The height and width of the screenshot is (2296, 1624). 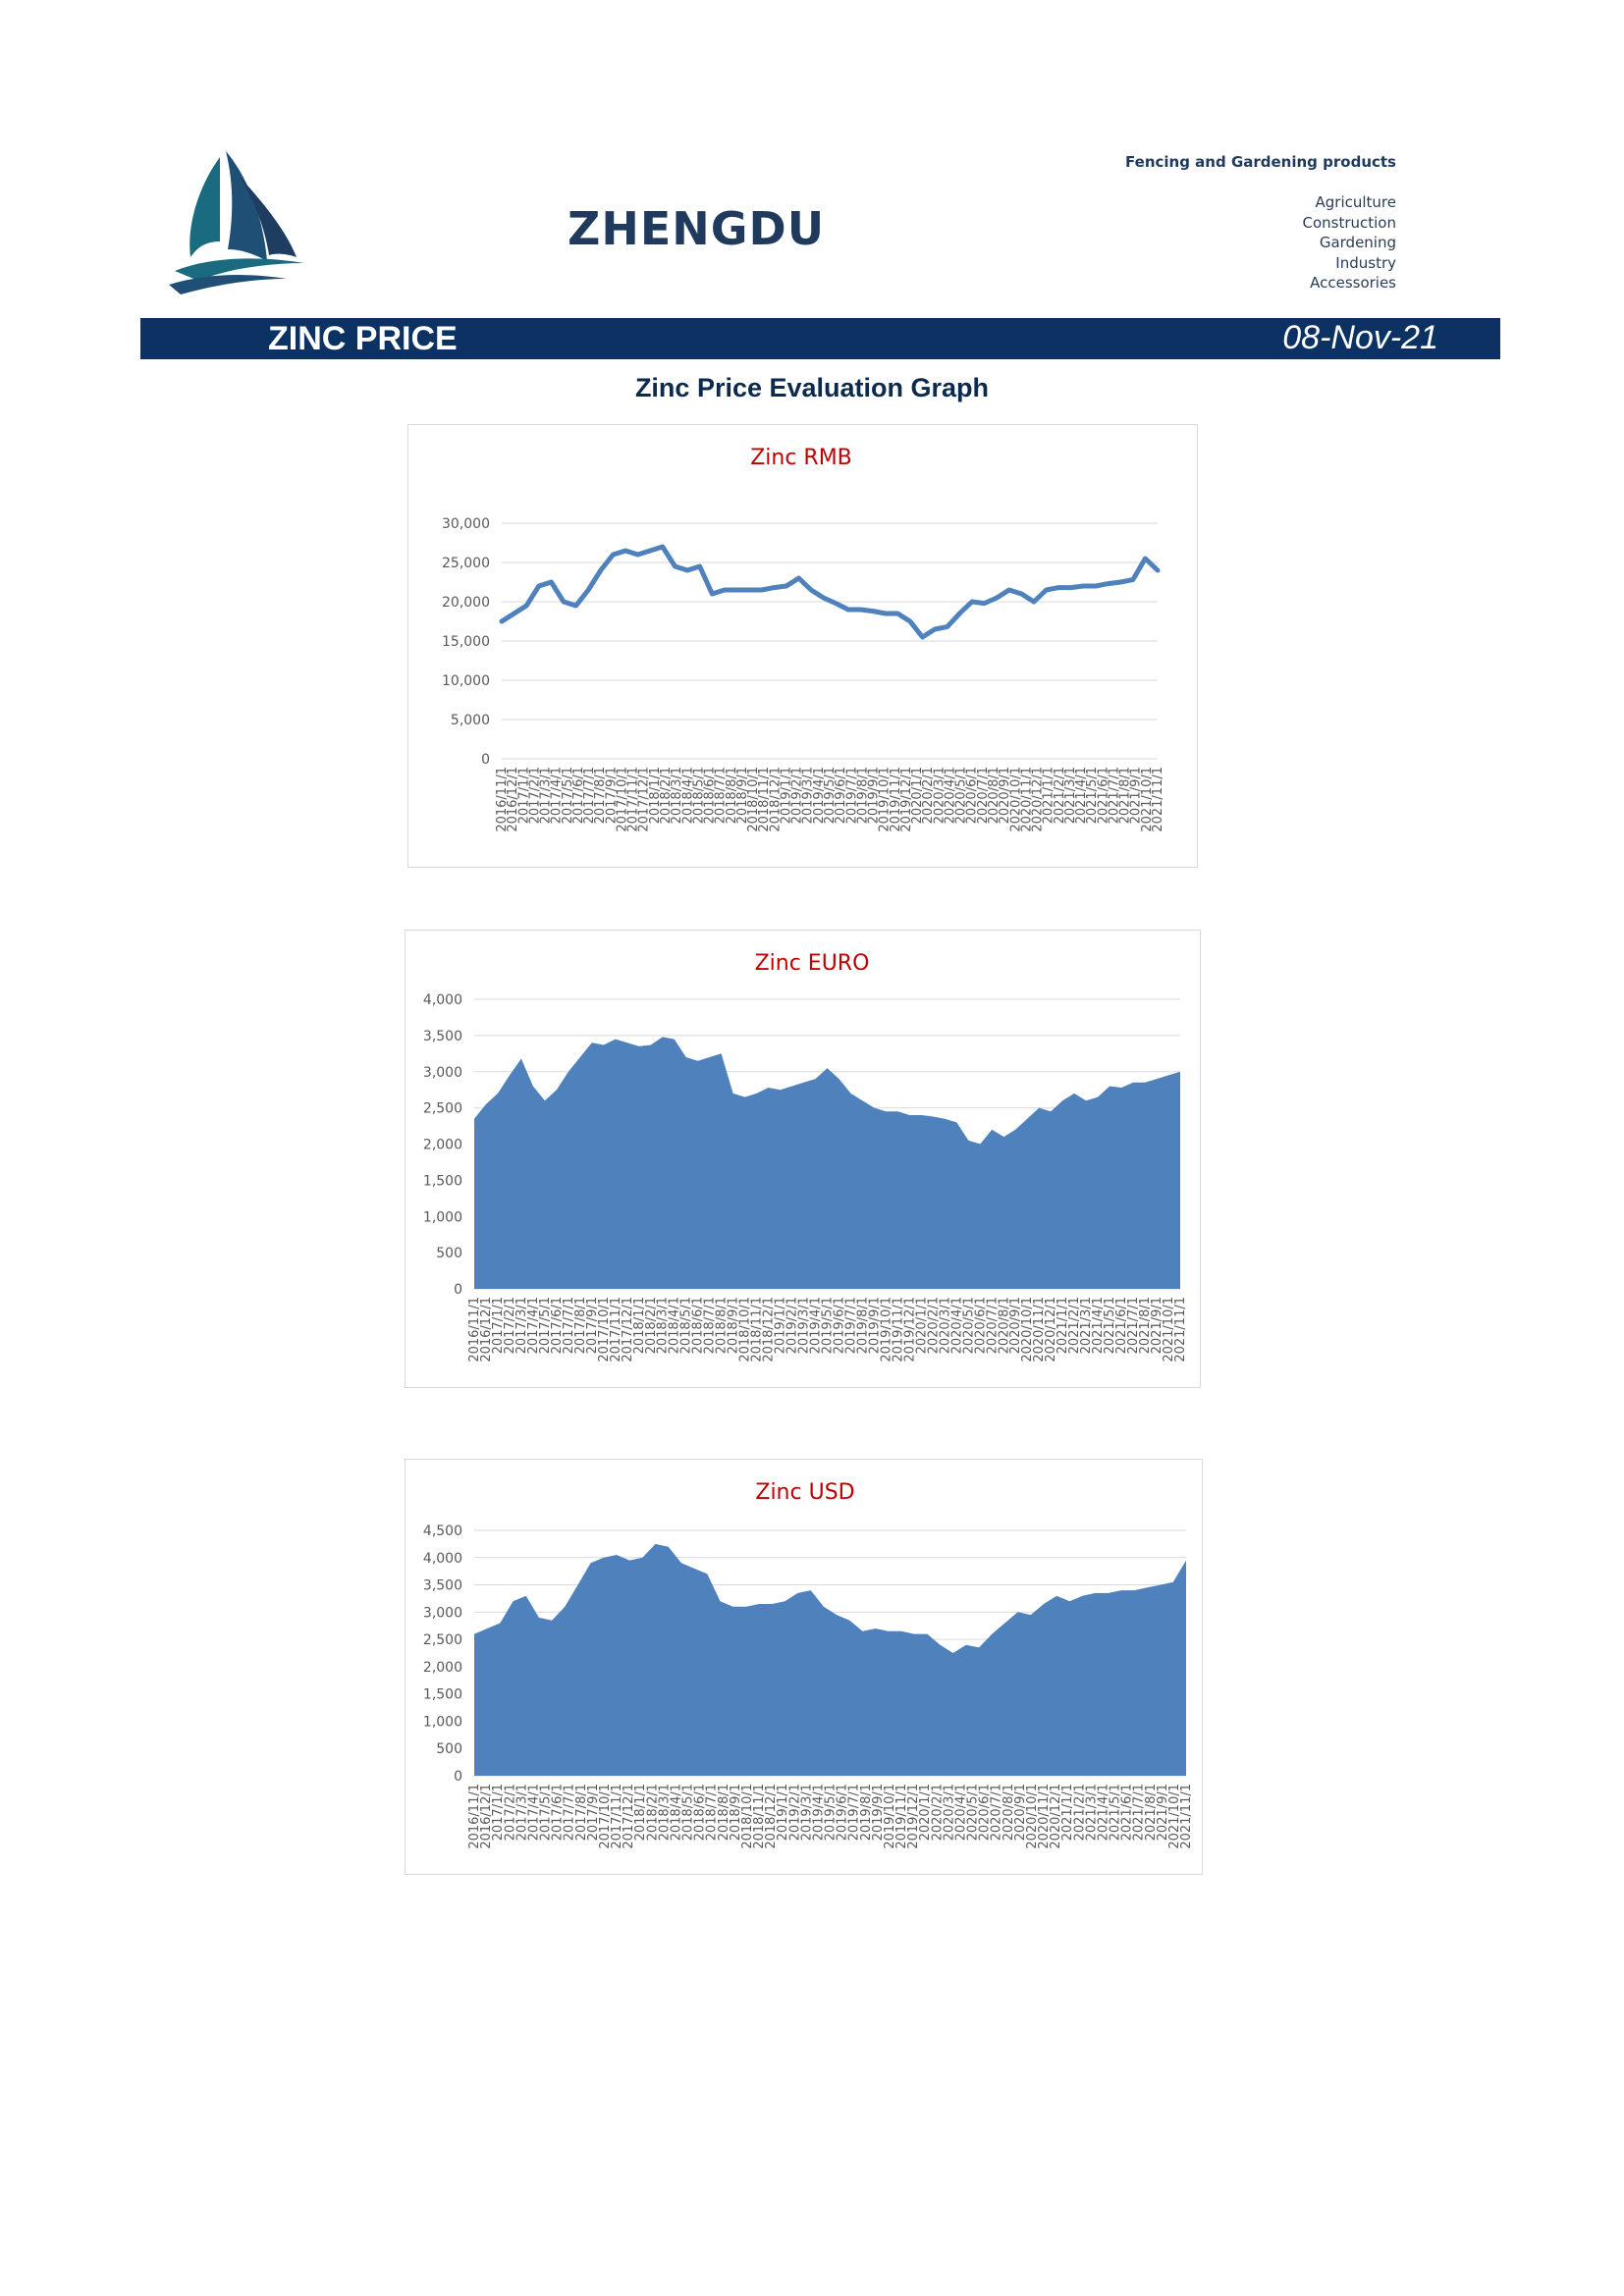 I want to click on y-tick-label: 1,500, so click(x=442, y=1695).